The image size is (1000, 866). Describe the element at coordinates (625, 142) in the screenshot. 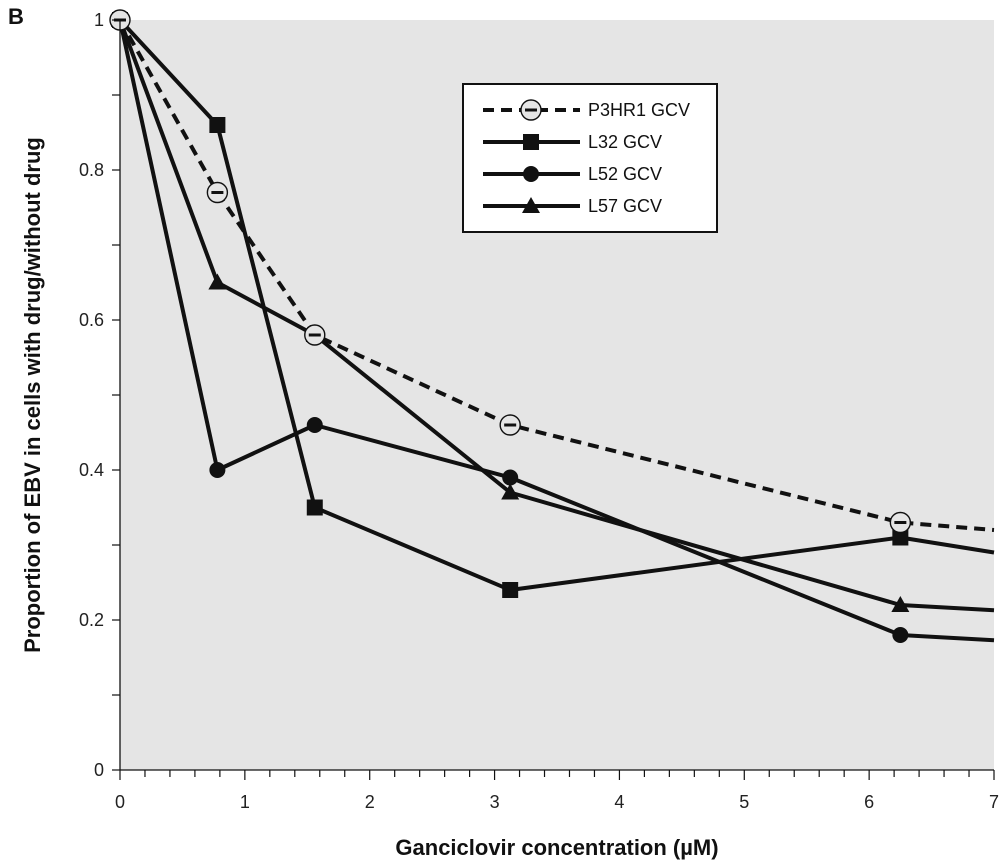

I see `legend-label-1: L32 GCV` at that location.